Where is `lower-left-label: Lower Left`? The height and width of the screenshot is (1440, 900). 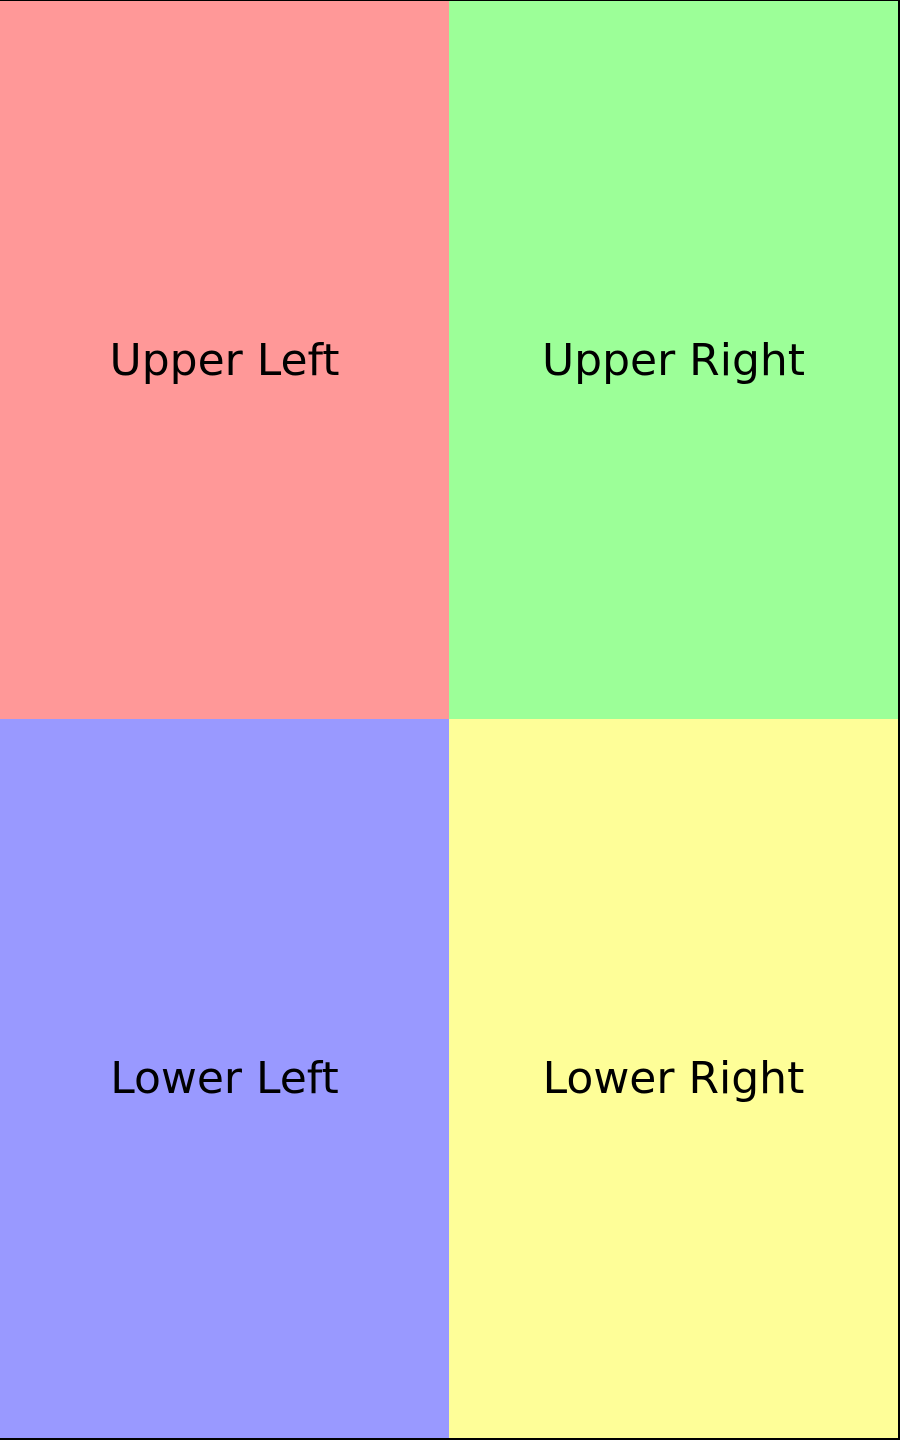 lower-left-label: Lower Left is located at coordinates (224, 1078).